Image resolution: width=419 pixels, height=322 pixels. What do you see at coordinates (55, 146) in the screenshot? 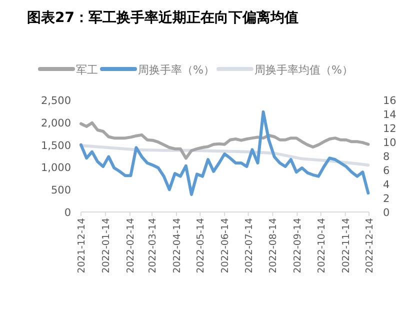
I see `y-tick-label: 1,500` at bounding box center [55, 146].